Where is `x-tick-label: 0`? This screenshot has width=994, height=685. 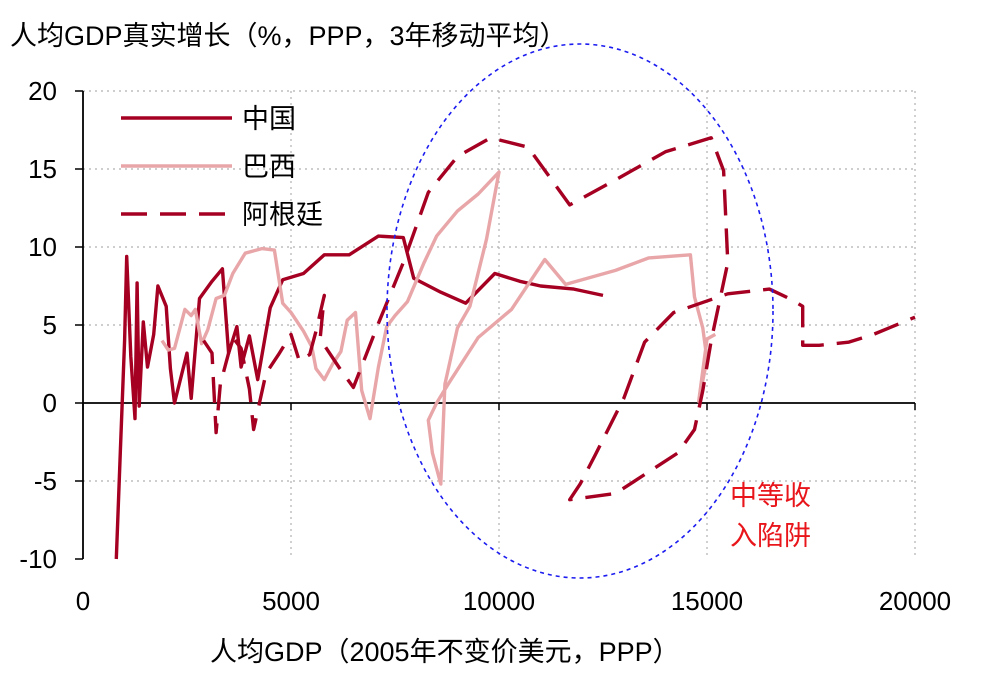 x-tick-label: 0 is located at coordinates (83, 601).